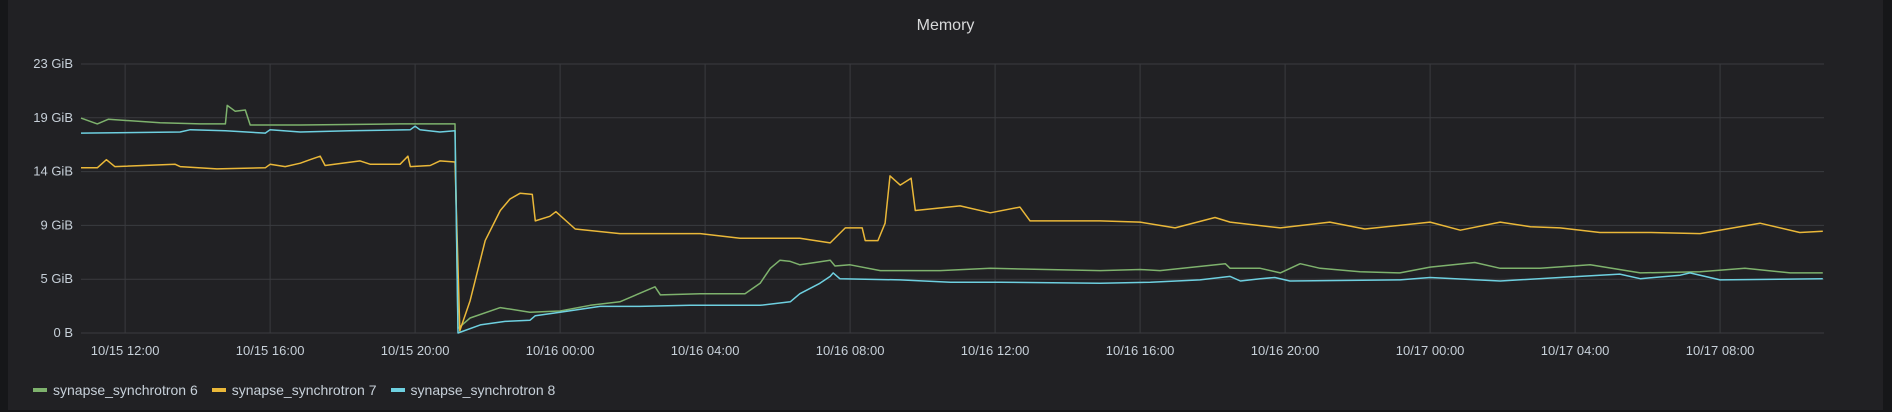  Describe the element at coordinates (125, 350) in the screenshot. I see `x-tick-label: 10/15 12:00` at that location.